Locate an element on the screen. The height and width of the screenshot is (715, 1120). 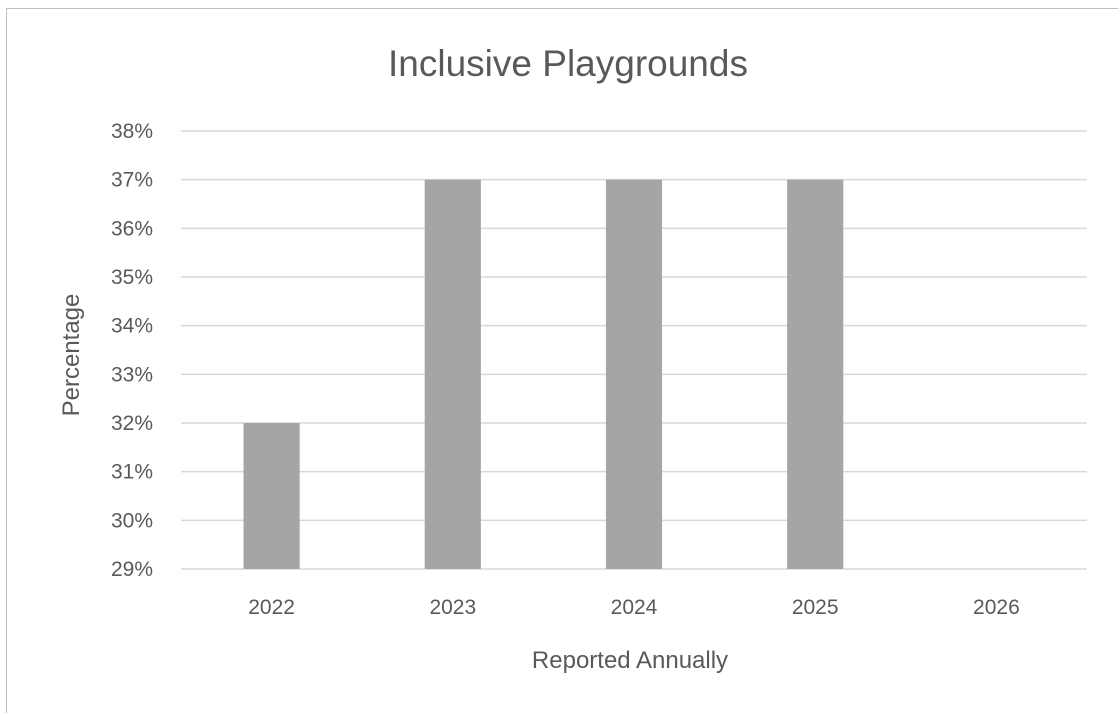
x-axis-ticks: 2022 2023 2024 2025 2026 is located at coordinates (634, 607).